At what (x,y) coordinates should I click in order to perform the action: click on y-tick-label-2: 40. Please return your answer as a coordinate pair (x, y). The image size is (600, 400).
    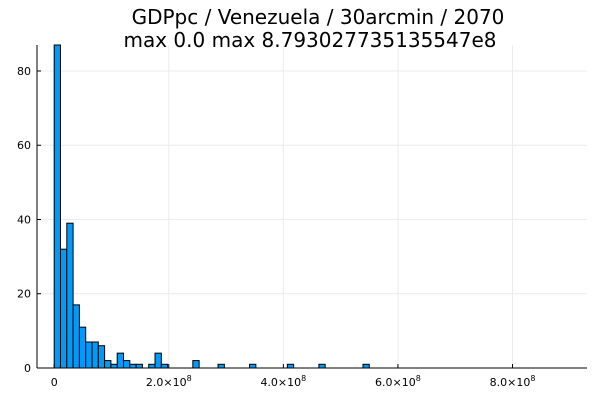
    Looking at the image, I should click on (24, 219).